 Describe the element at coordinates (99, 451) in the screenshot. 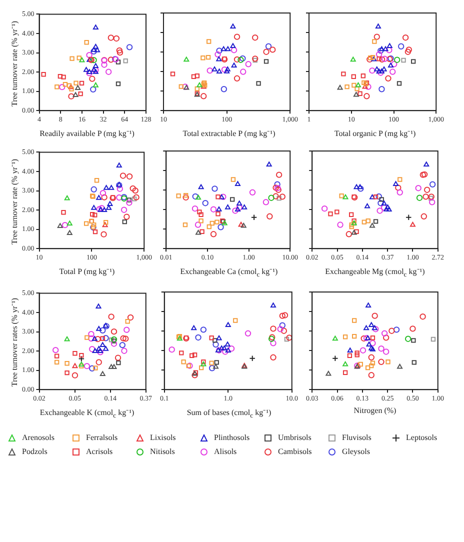

I see `legend-label: Acrisols` at that location.